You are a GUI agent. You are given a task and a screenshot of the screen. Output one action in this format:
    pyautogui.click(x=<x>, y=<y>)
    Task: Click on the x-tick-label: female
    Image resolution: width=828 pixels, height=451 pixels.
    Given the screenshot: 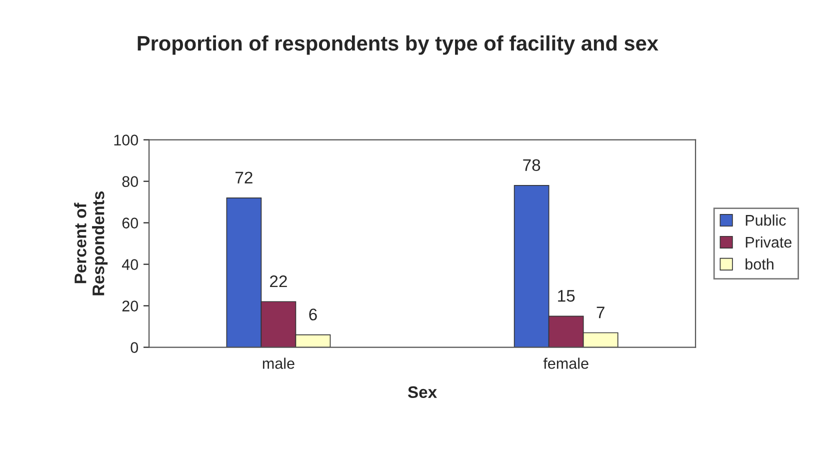 What is the action you would take?
    pyautogui.click(x=565, y=363)
    